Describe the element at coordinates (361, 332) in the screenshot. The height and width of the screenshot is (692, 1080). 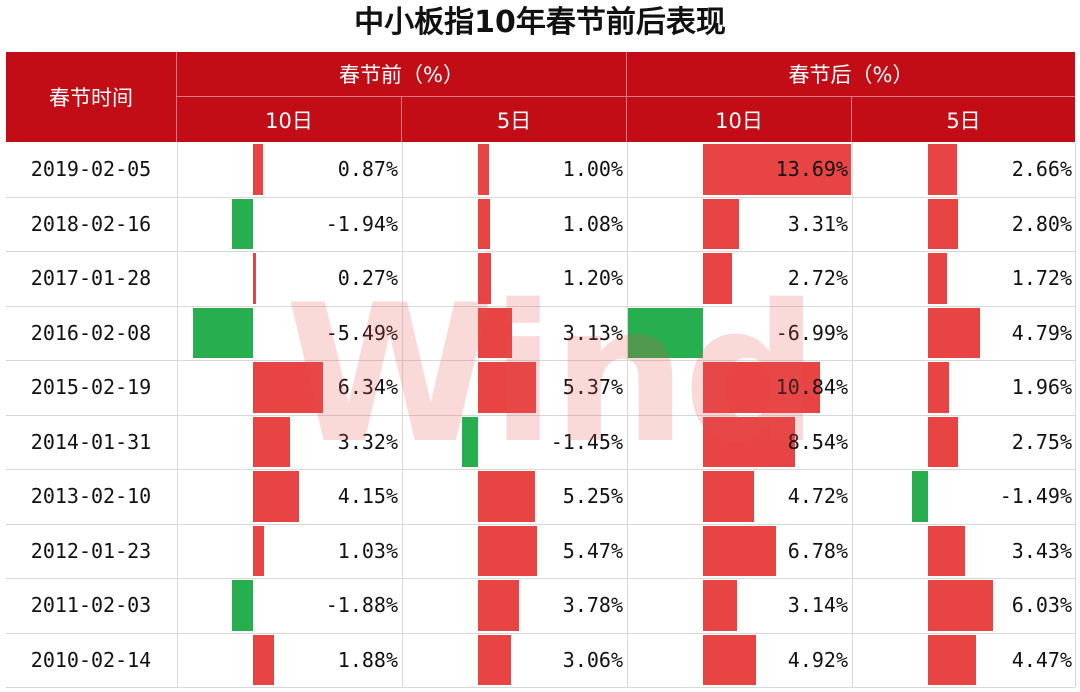
I see `value-label-before-10d: -5.49%` at that location.